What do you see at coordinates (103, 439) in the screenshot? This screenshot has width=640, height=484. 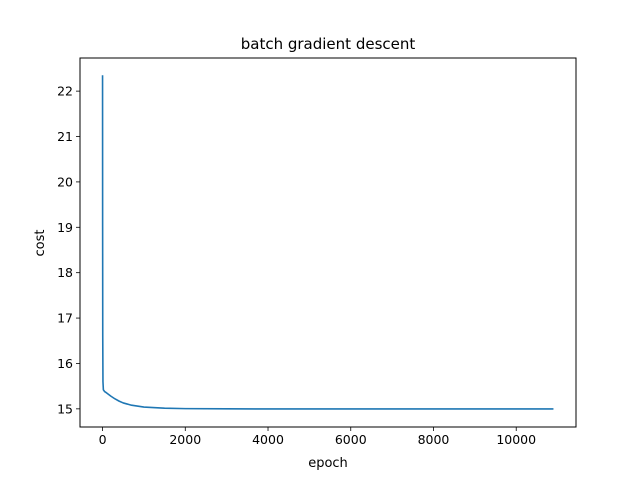 I see `x-tick-label: 0` at bounding box center [103, 439].